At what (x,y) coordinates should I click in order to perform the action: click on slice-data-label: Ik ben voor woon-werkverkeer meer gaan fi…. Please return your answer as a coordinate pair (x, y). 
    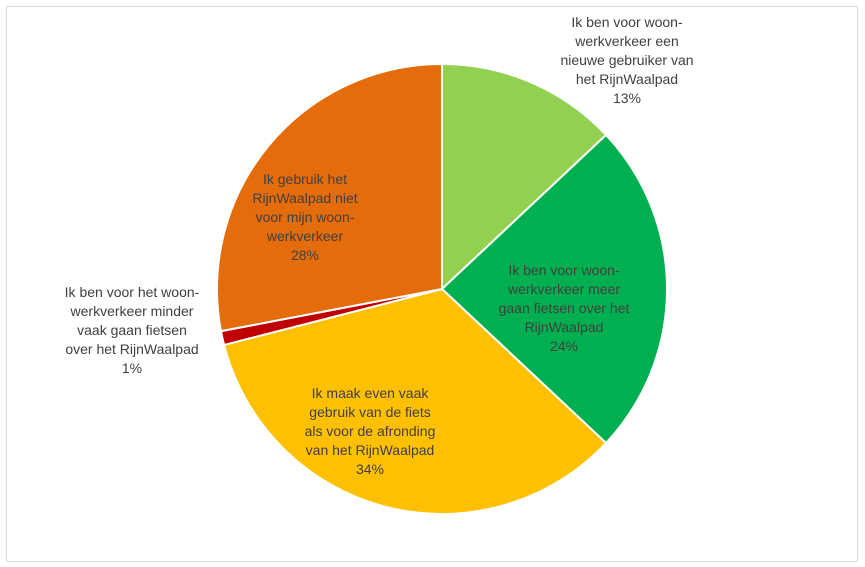
    Looking at the image, I should click on (564, 308).